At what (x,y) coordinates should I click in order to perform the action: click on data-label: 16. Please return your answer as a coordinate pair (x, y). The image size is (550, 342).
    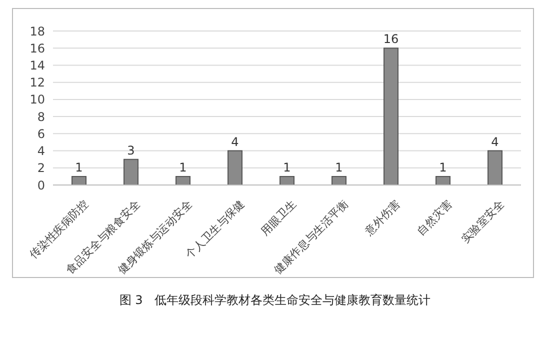
    Looking at the image, I should click on (391, 39).